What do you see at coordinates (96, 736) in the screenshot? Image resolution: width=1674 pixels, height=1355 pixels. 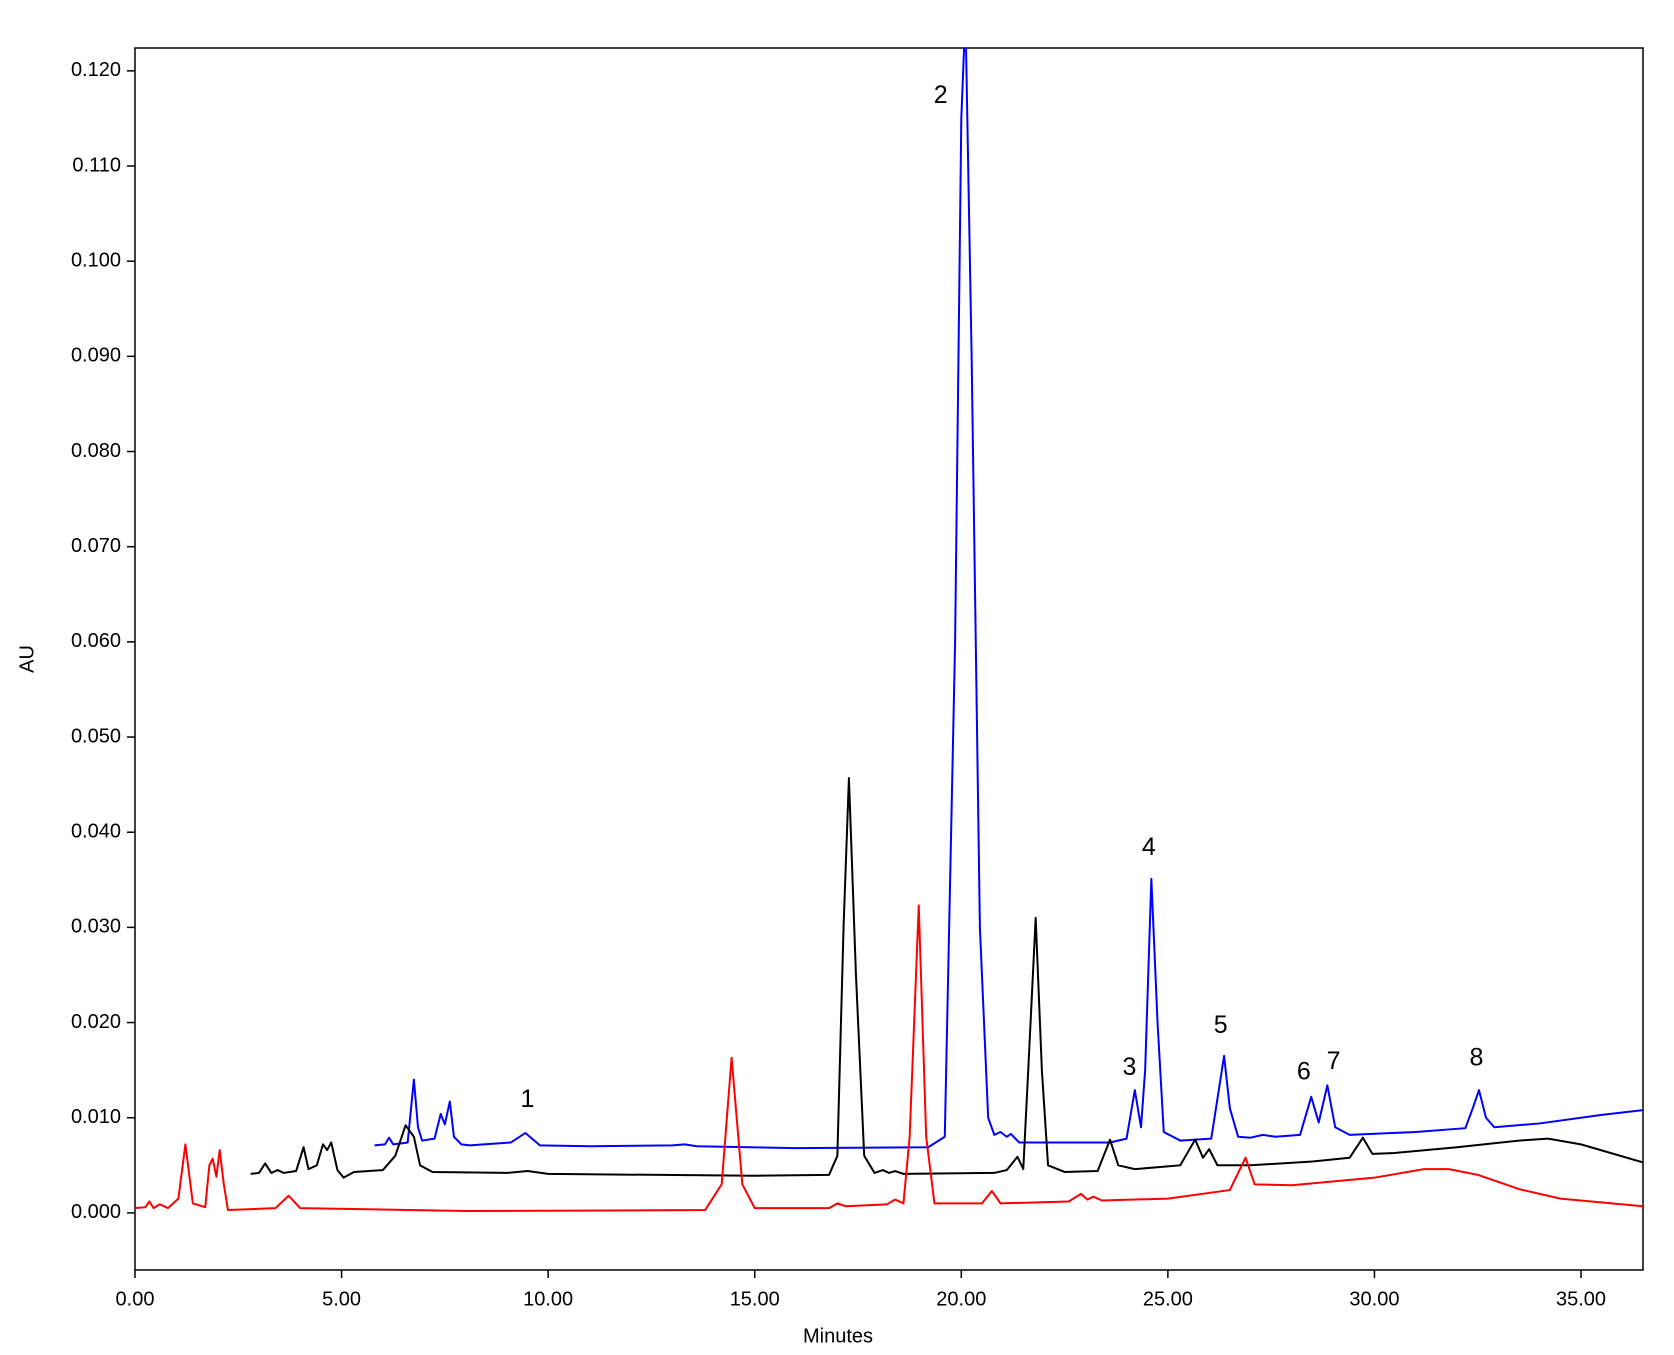 I see `y-tick-label: 0.050` at bounding box center [96, 736].